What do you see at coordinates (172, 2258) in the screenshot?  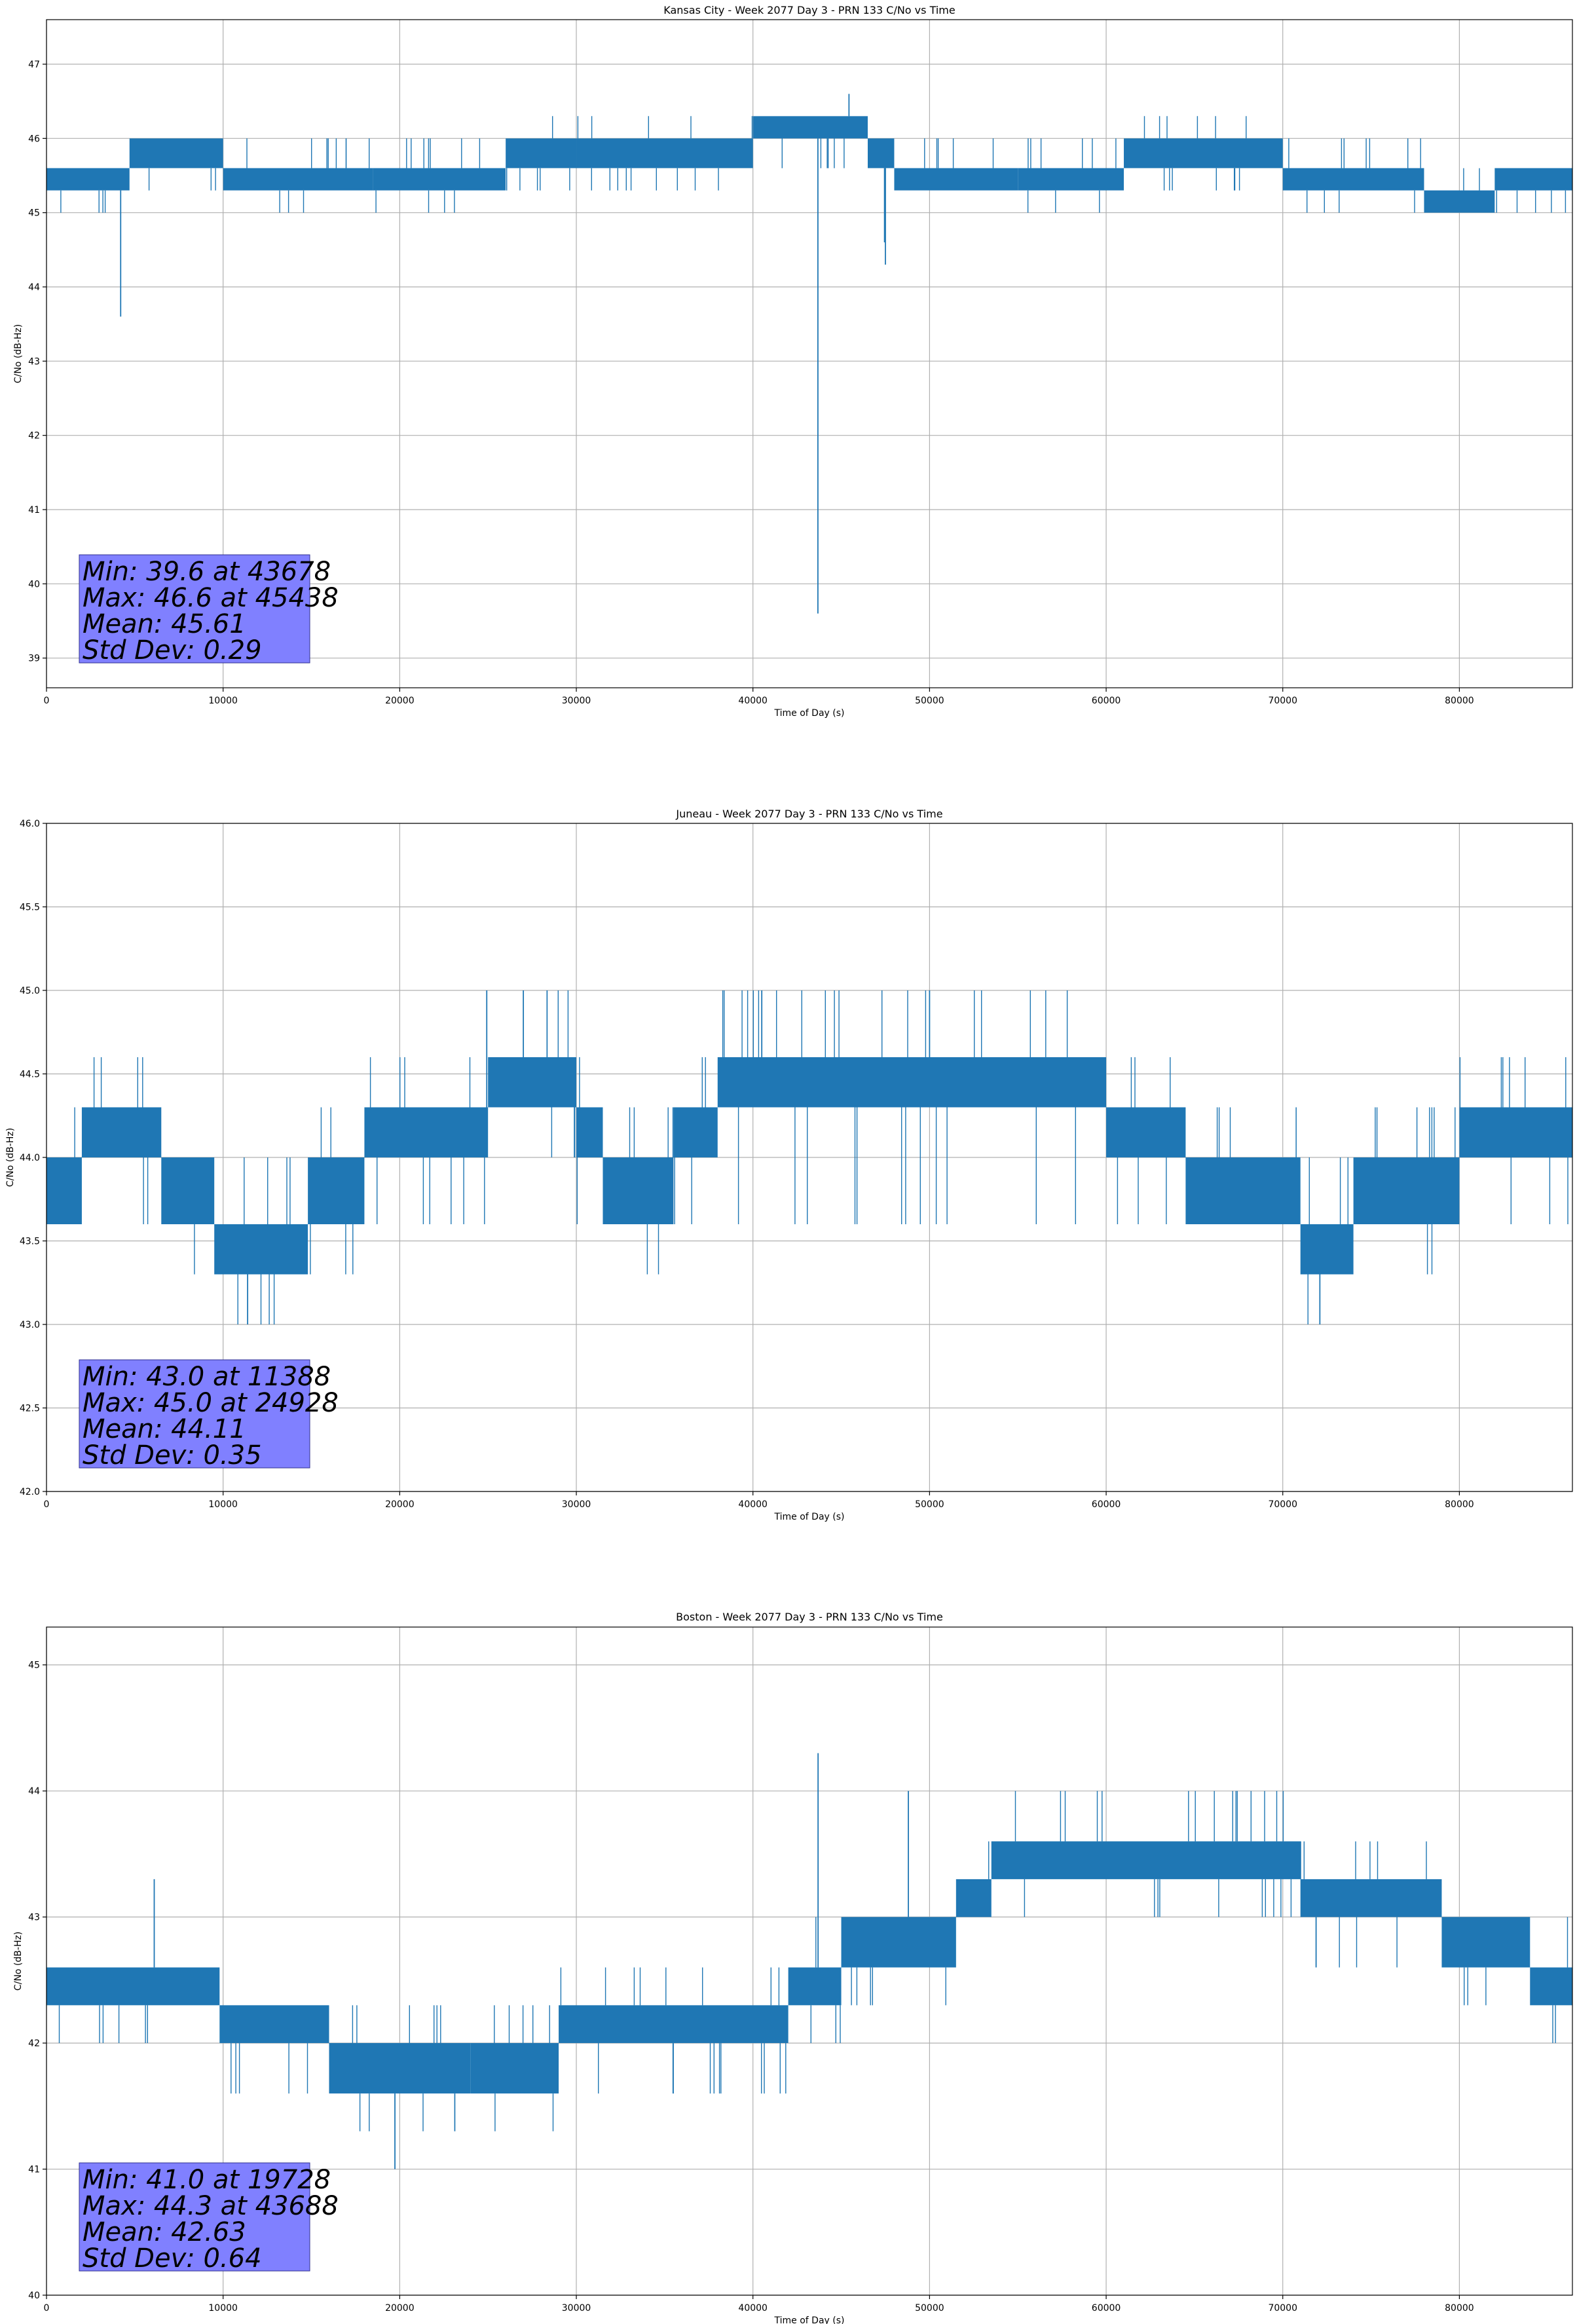 I see `stats-std-dev: Std Dev: 0.64` at bounding box center [172, 2258].